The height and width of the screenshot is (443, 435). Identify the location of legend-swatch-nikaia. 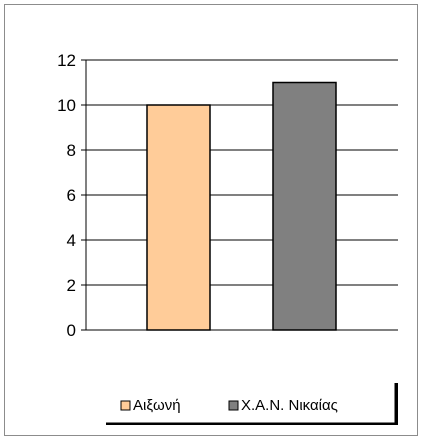
(233, 405).